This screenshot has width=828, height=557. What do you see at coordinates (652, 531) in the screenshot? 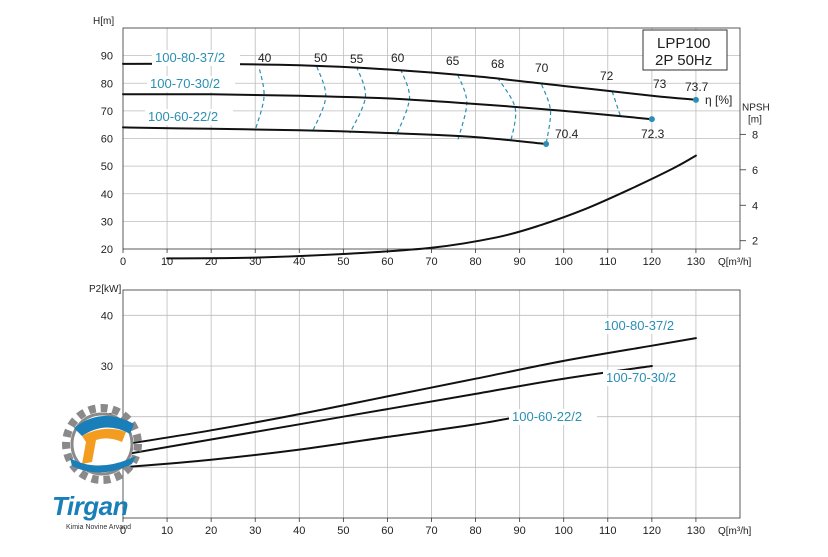
I see `power-x-tick-label: 120` at bounding box center [652, 531].